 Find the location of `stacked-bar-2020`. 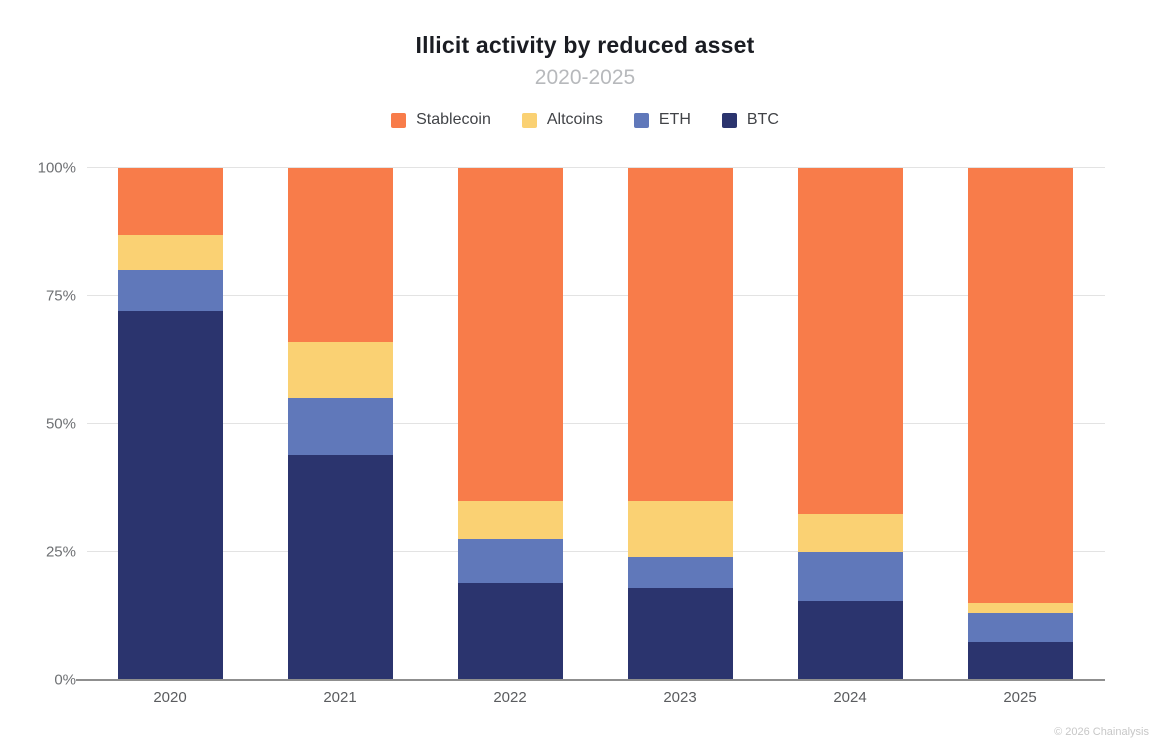

stacked-bar-2020 is located at coordinates (170, 424).